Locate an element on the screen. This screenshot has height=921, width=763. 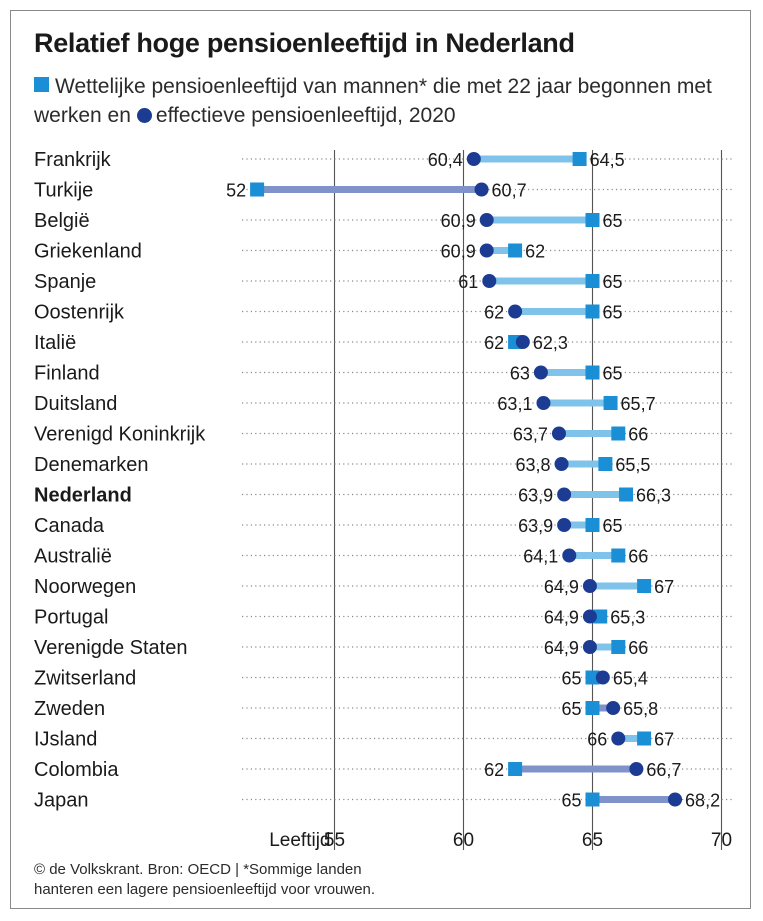
country-label: Turkije is located at coordinates (63, 191).